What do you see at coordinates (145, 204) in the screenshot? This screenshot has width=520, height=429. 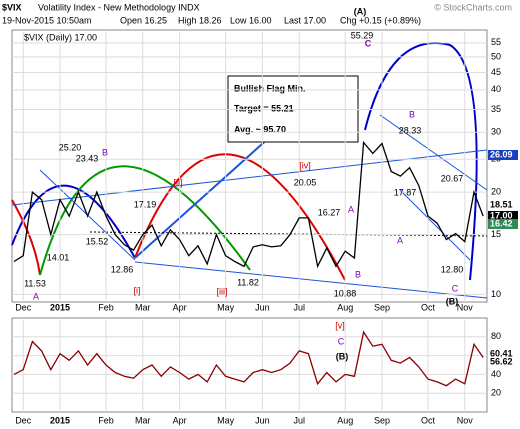 I see `annotation: 17.19` at bounding box center [145, 204].